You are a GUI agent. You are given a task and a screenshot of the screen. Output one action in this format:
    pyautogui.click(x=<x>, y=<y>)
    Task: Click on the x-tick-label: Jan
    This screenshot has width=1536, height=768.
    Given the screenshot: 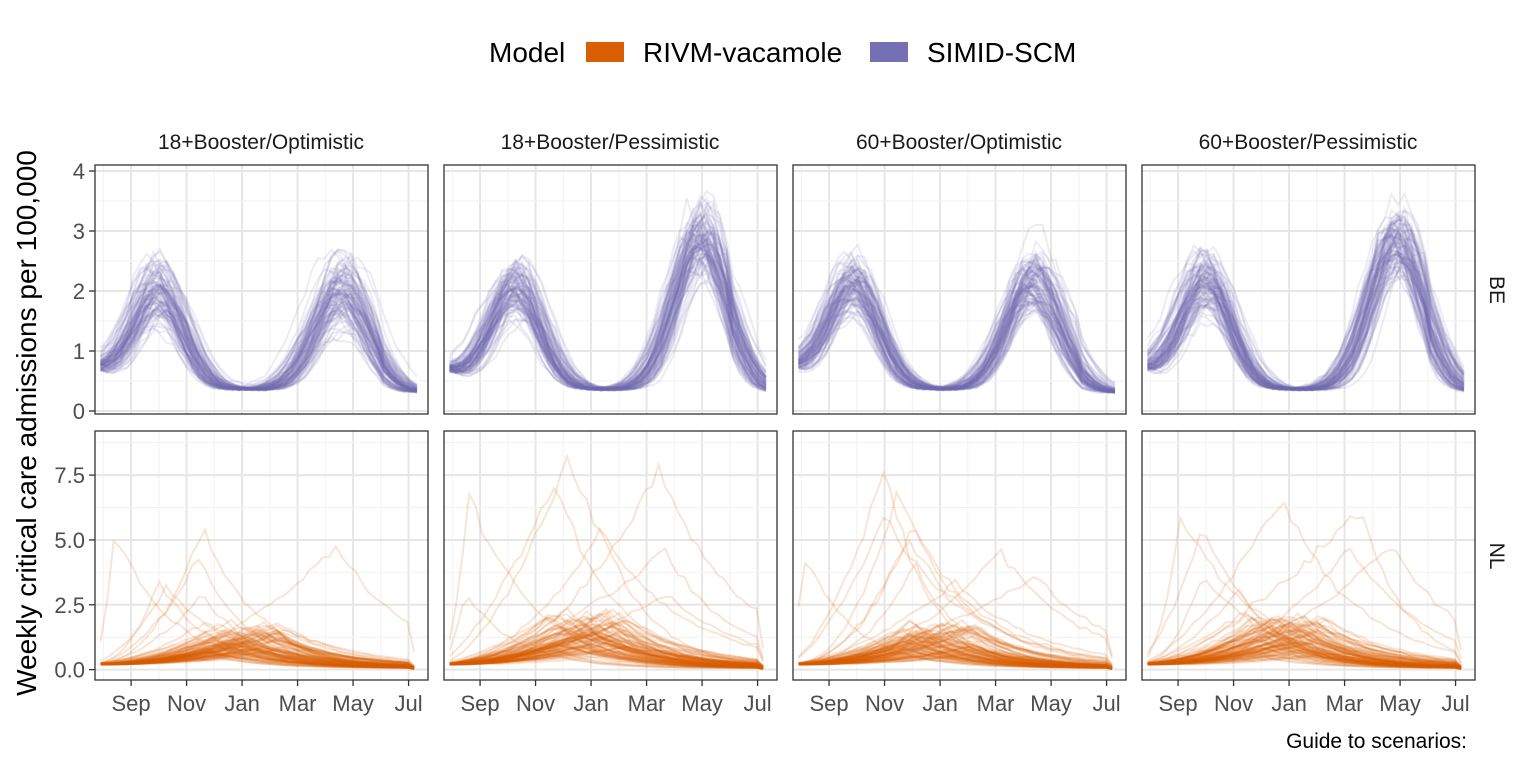 What is the action you would take?
    pyautogui.click(x=939, y=703)
    